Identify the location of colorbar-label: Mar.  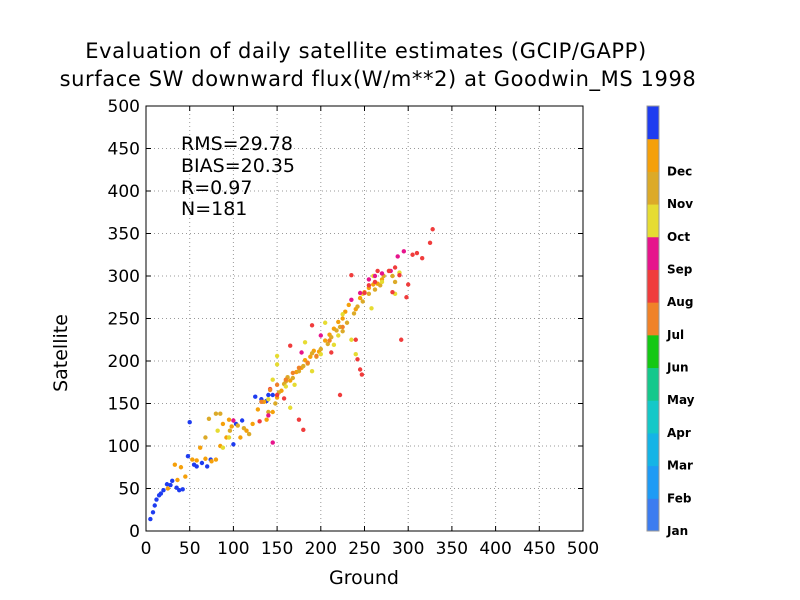
(680, 466).